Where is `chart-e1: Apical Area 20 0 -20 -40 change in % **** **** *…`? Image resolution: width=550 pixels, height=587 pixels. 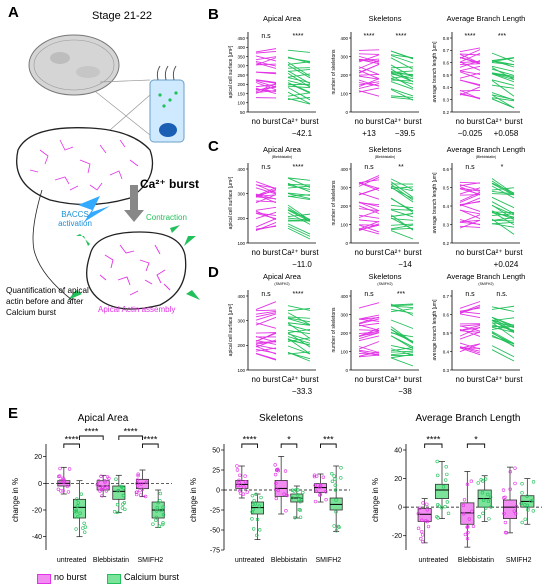 chart-e1: Apical Area 20 0 -20 -40 change in % **** **** *… is located at coordinates (91, 488).